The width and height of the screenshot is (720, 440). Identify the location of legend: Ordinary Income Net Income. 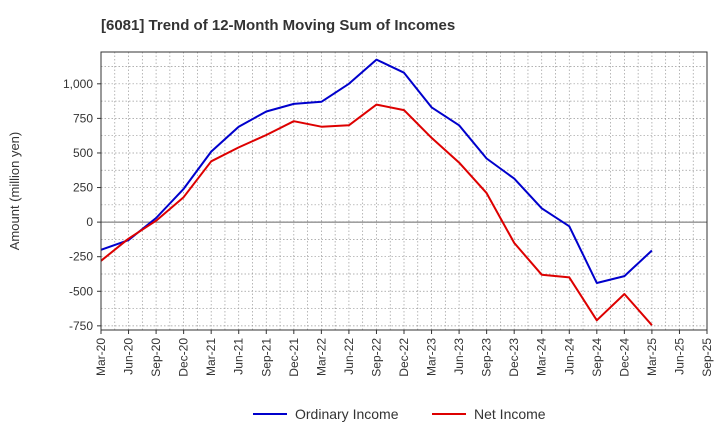
(399, 414).